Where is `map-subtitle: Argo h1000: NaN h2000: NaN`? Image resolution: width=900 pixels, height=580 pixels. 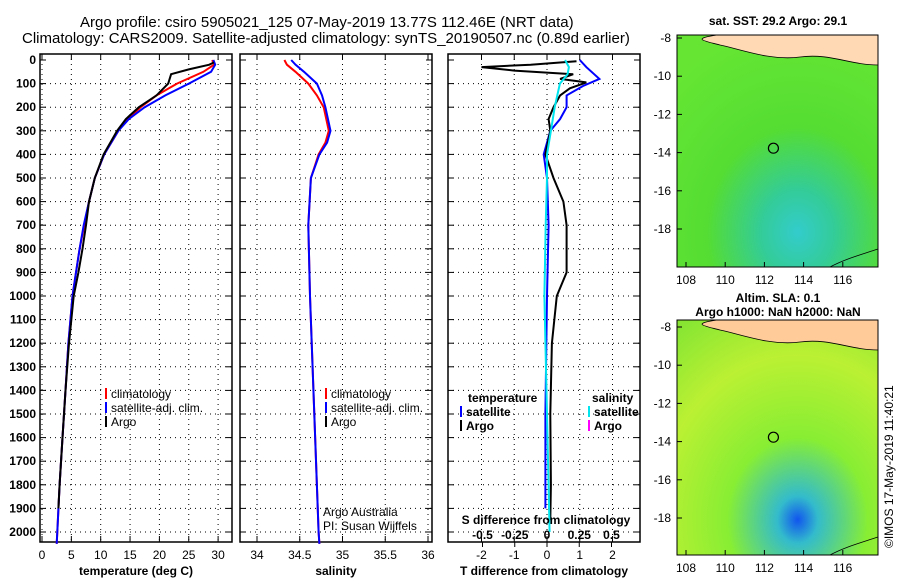
map-subtitle: Argo h1000: NaN h2000: NaN is located at coordinates (777, 312).